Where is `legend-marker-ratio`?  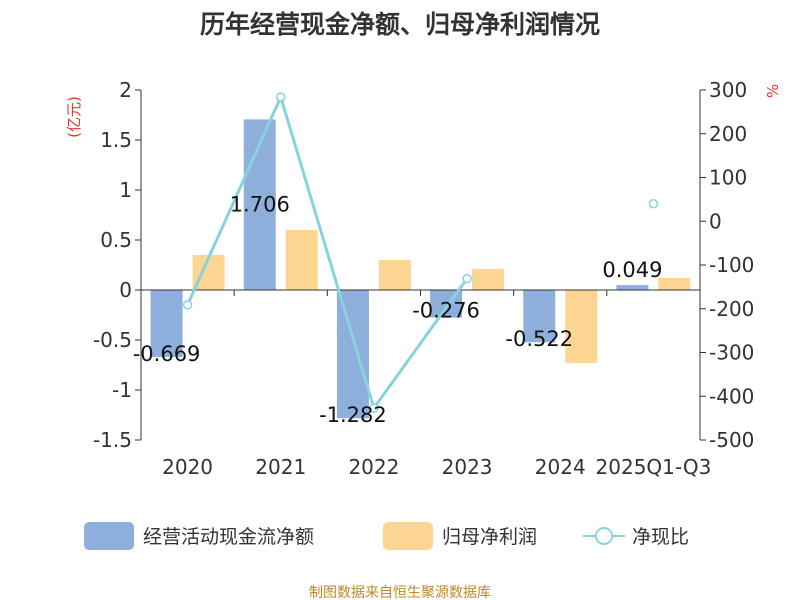
legend-marker-ratio is located at coordinates (604, 536).